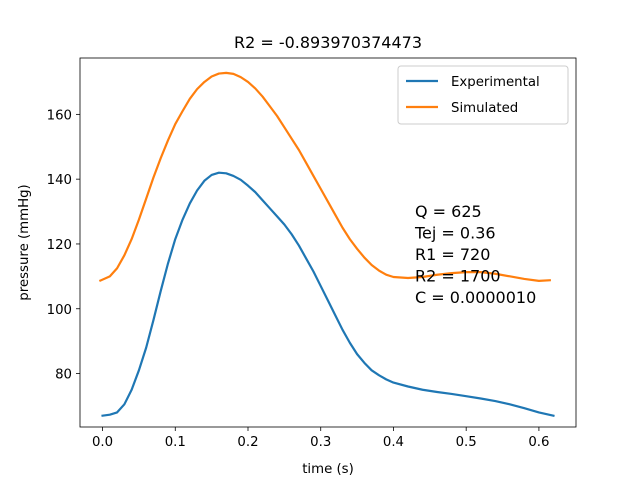 The image size is (640, 480). I want to click on legend: Experimental Simulated, so click(483, 95).